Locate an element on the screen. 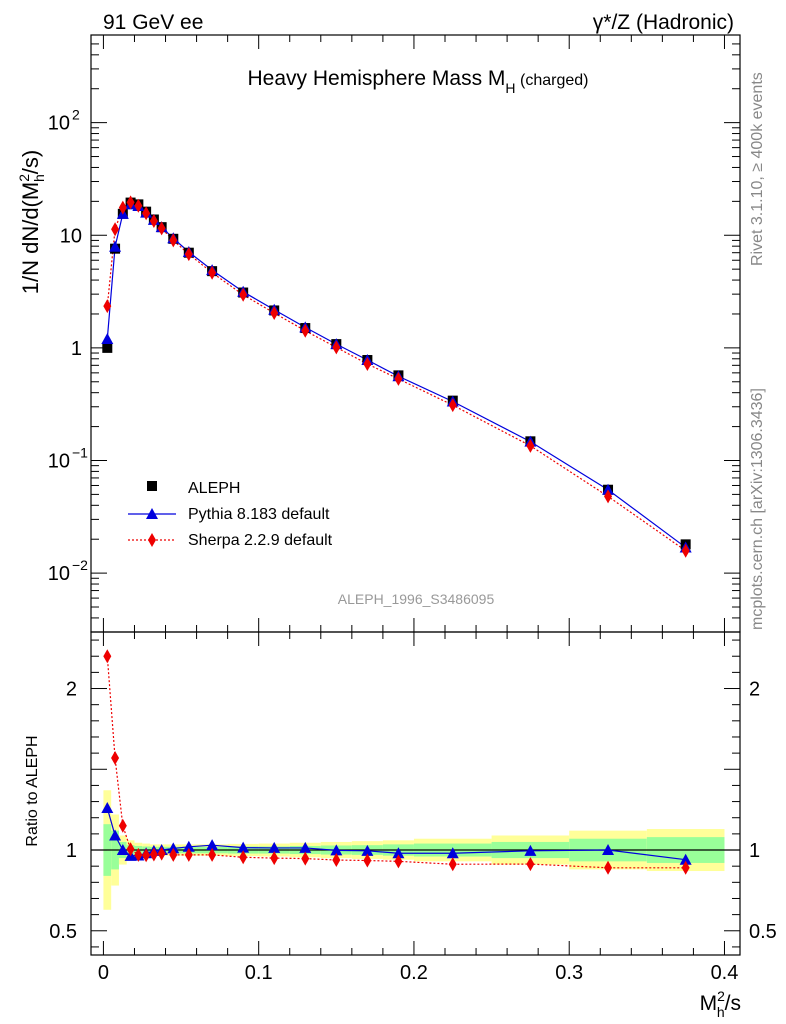 Image resolution: width=786 pixels, height=1024 pixels. ratio-tick-label-right: 2 is located at coordinates (754, 690).